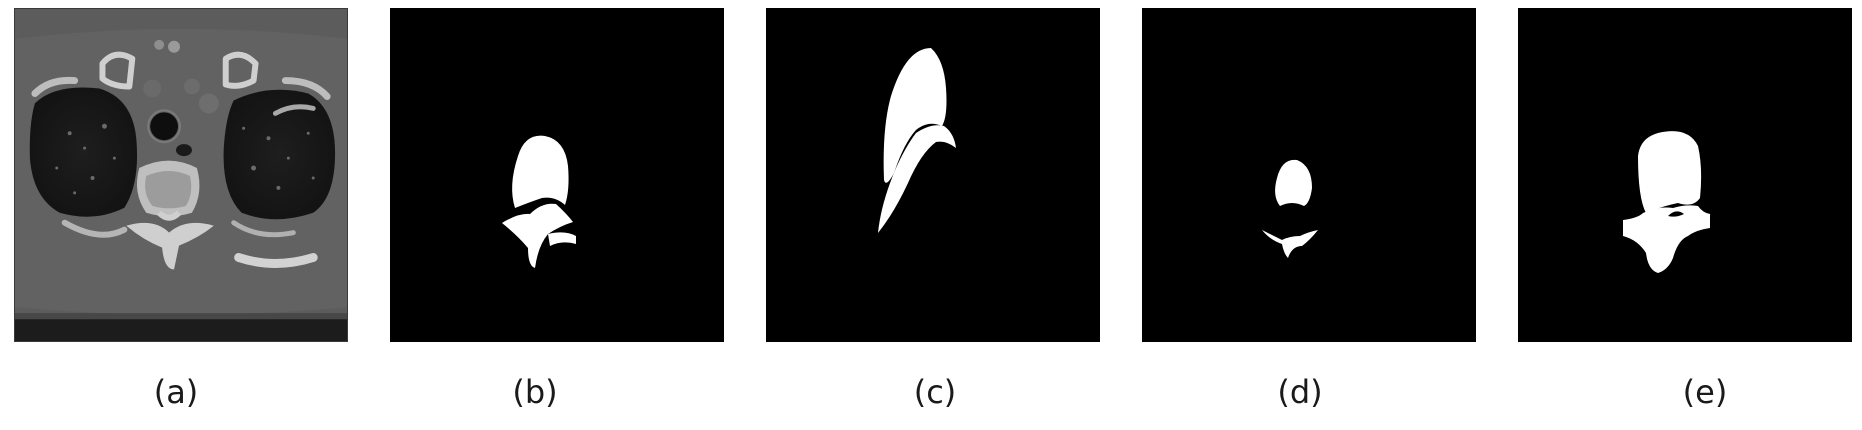  I want to click on caption-d: (d), so click(1300, 392).